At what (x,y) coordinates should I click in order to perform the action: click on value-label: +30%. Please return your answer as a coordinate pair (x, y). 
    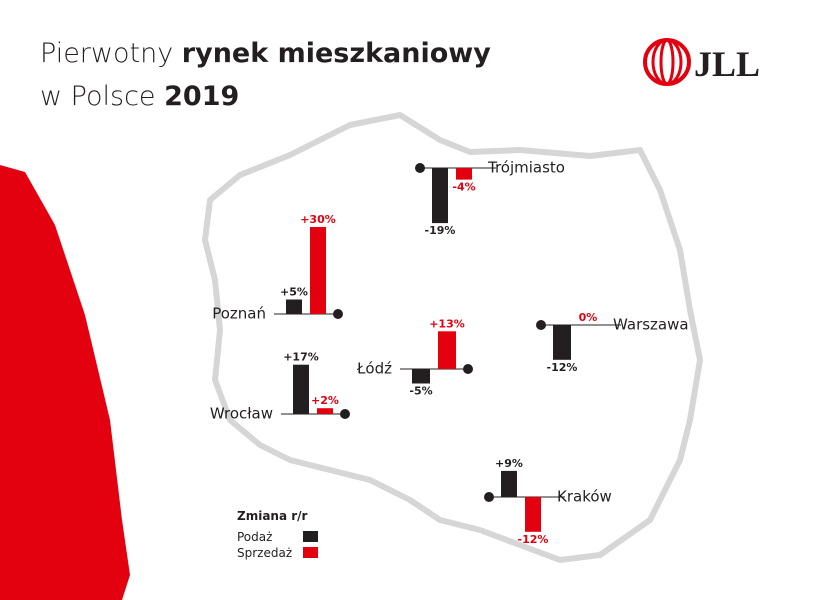
    Looking at the image, I should click on (318, 219).